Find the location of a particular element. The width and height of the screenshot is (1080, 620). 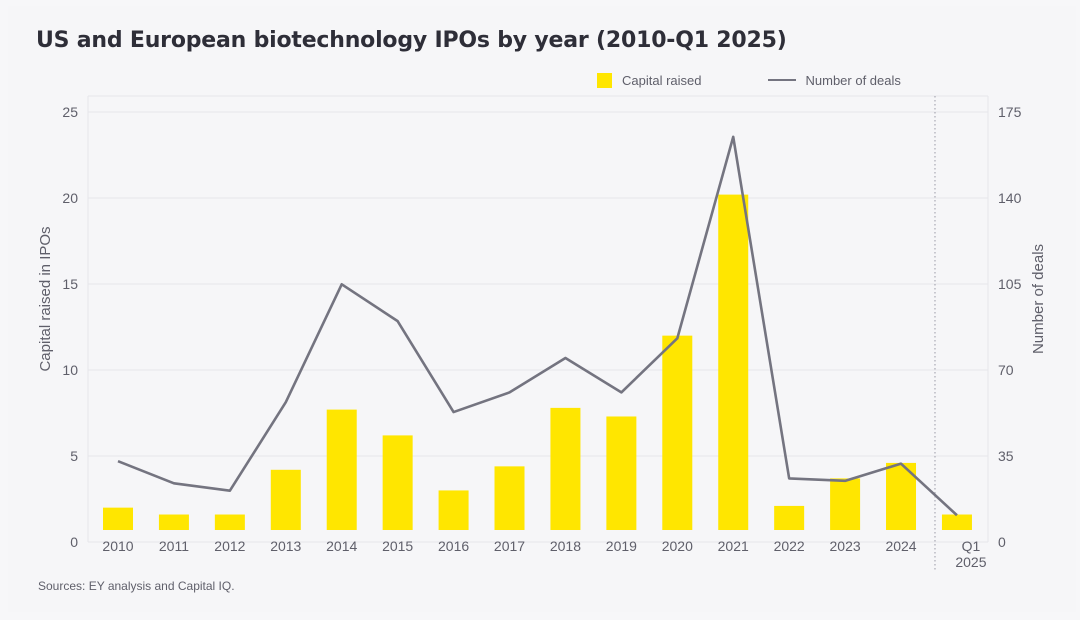

bar-2023 is located at coordinates (845, 504).